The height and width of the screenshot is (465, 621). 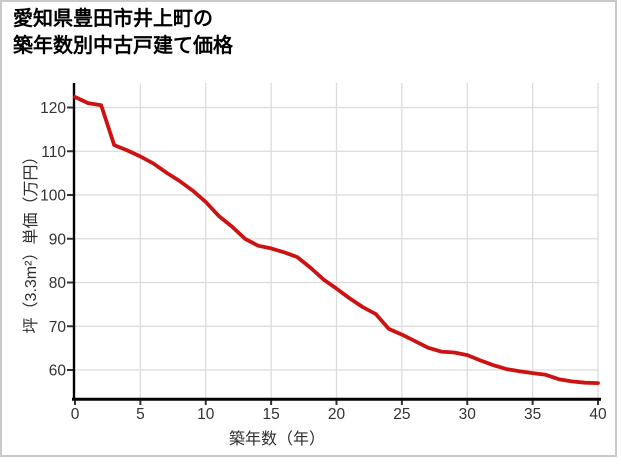 What do you see at coordinates (468, 414) in the screenshot?
I see `x-tick-label: 30` at bounding box center [468, 414].